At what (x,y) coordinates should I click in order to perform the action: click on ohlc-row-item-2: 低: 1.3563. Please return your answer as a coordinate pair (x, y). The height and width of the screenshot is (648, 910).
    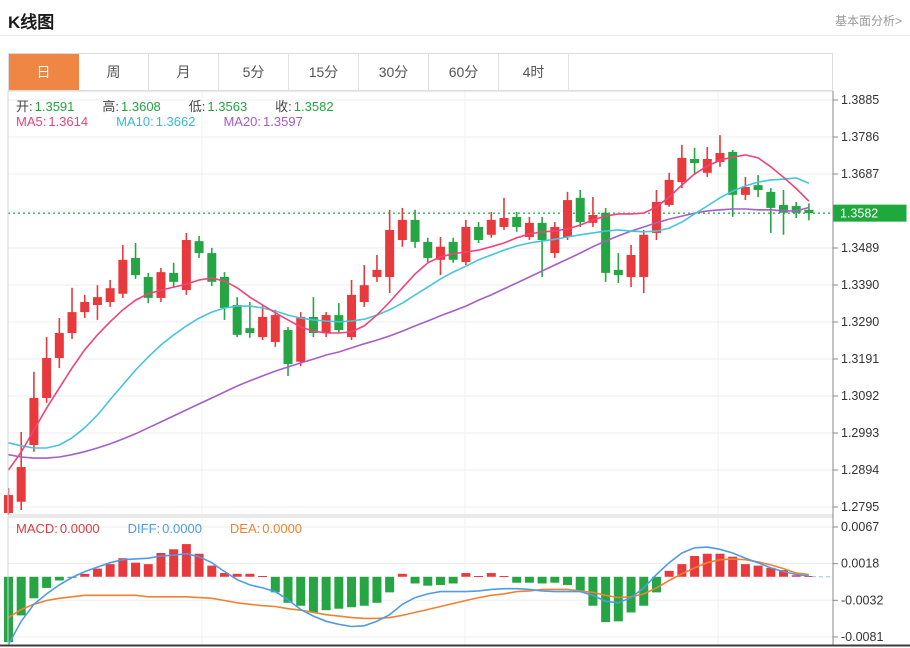
    Looking at the image, I should click on (221, 106).